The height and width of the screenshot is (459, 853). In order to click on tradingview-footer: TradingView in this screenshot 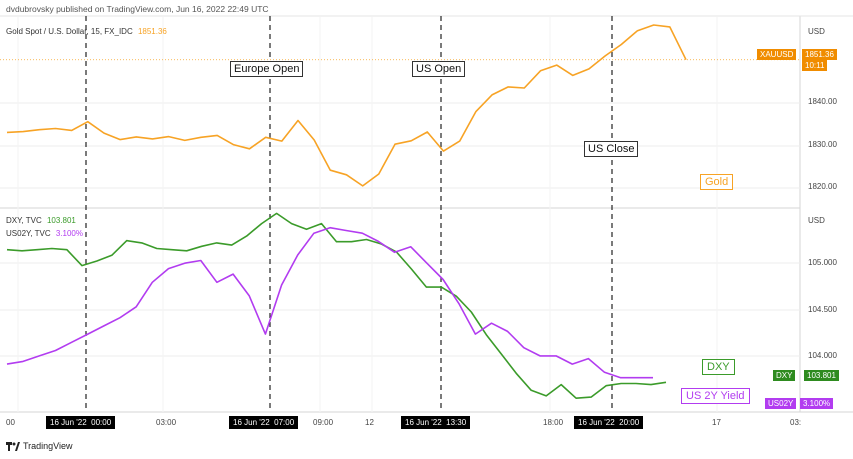, I will do `click(39, 446)`.